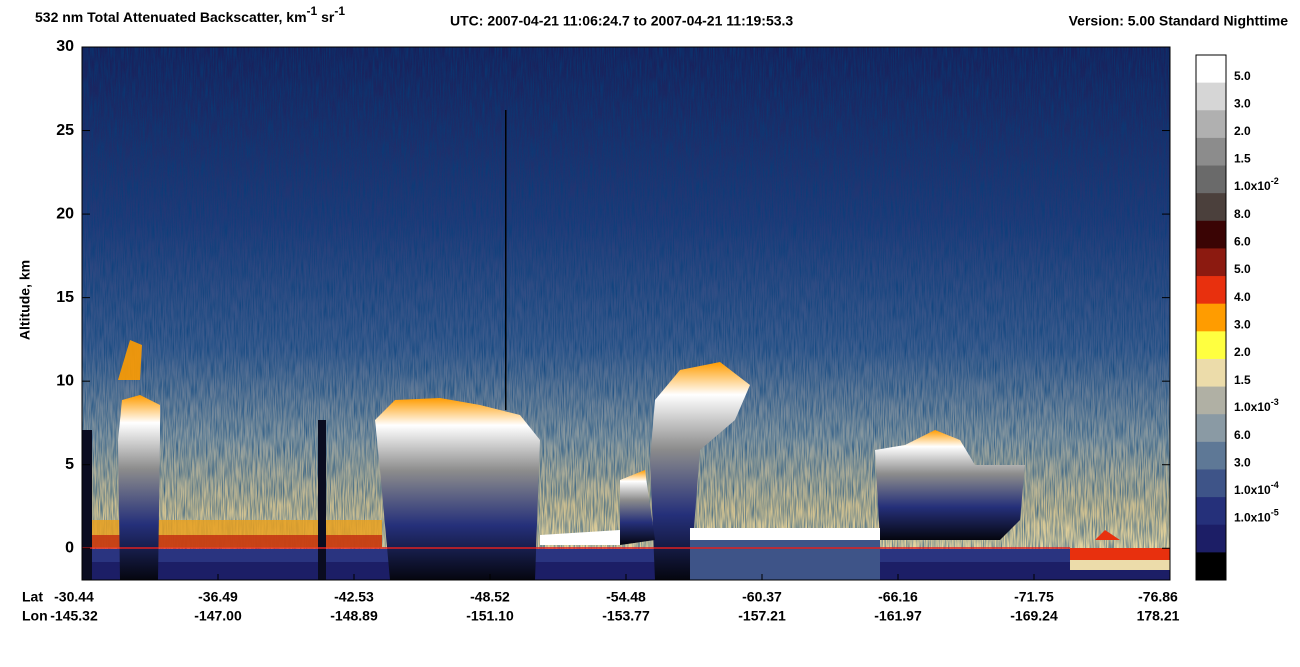 This screenshot has height=667, width=1300. What do you see at coordinates (74, 597) in the screenshot?
I see `lat-tick-label: -30.44` at bounding box center [74, 597].